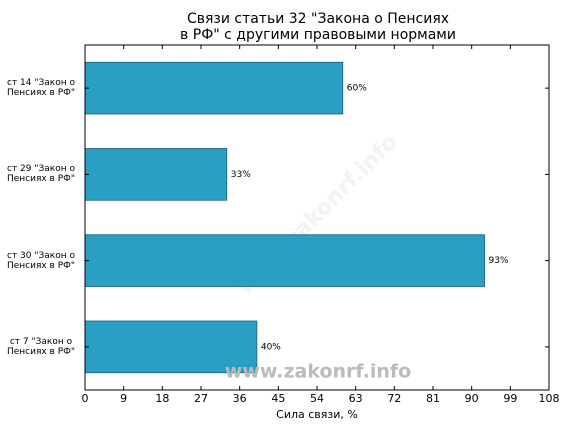  I want to click on value-label: 33%, so click(241, 175).